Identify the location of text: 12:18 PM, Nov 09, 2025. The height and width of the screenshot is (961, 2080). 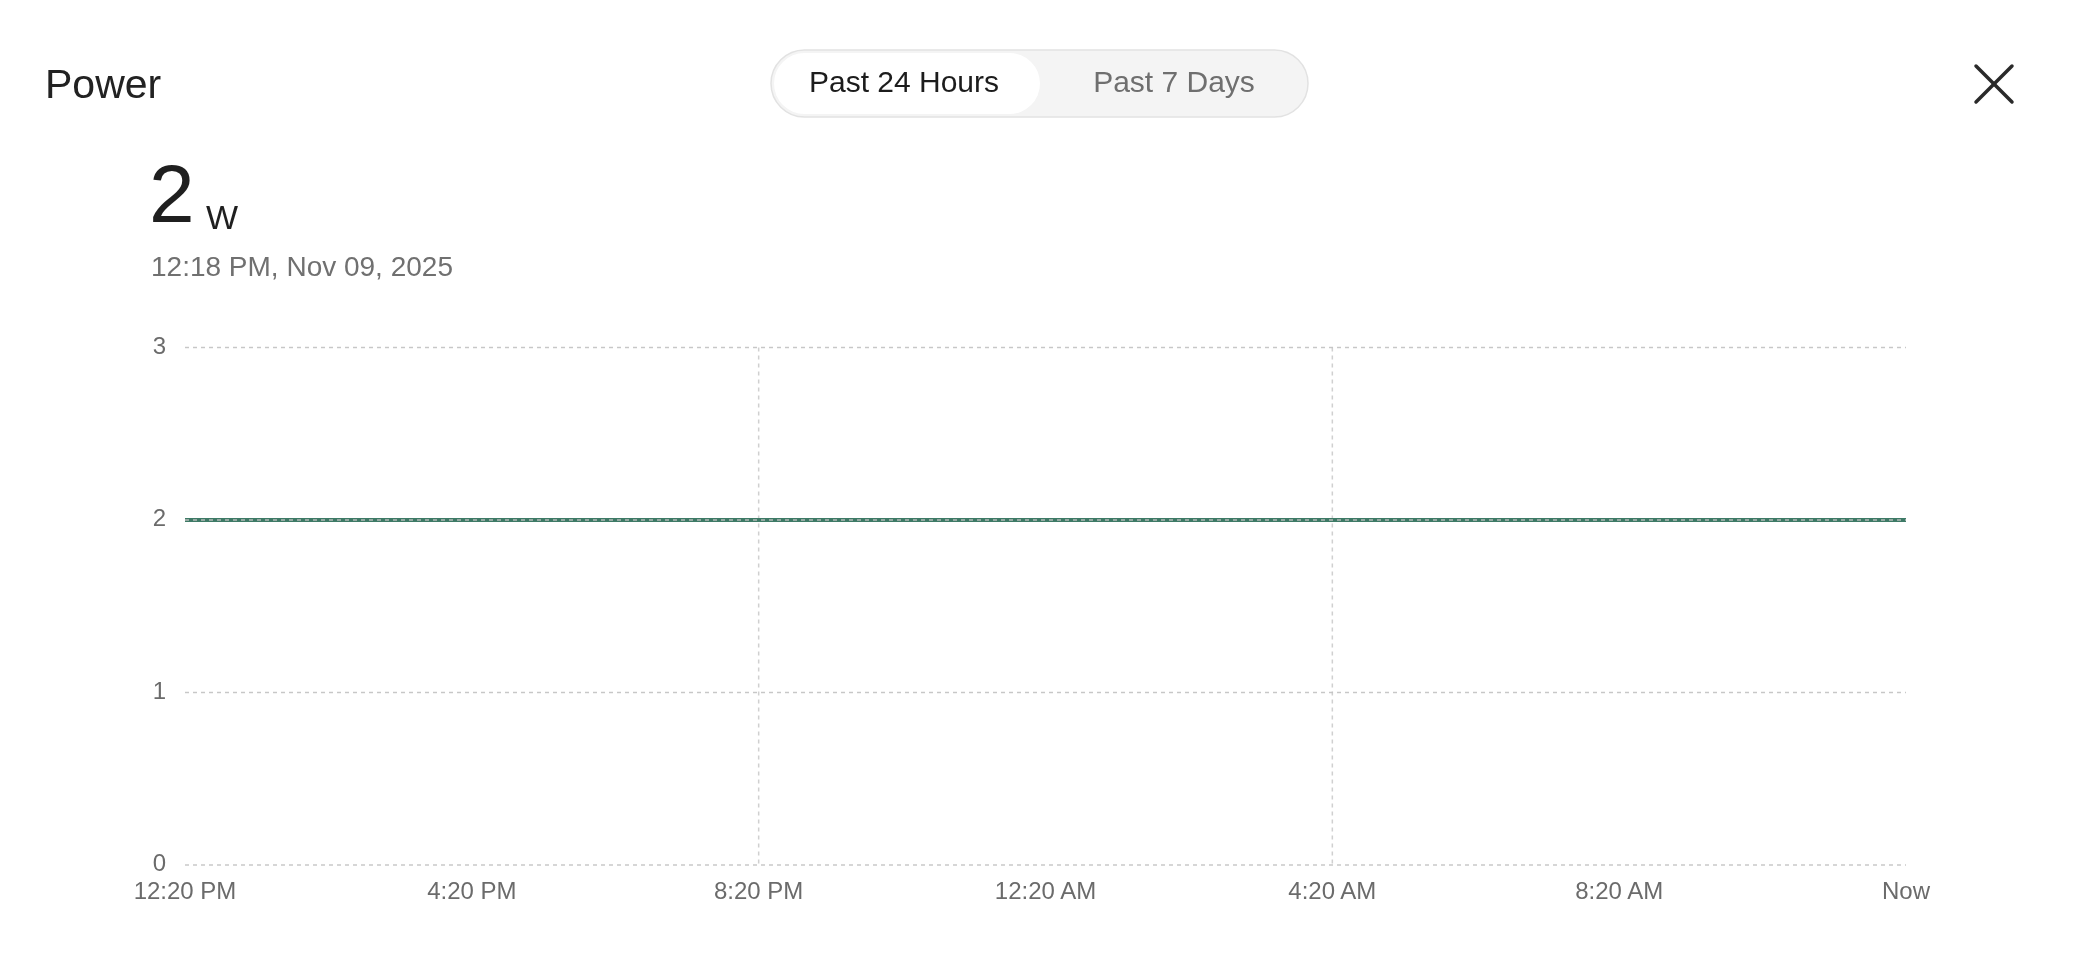
(302, 266).